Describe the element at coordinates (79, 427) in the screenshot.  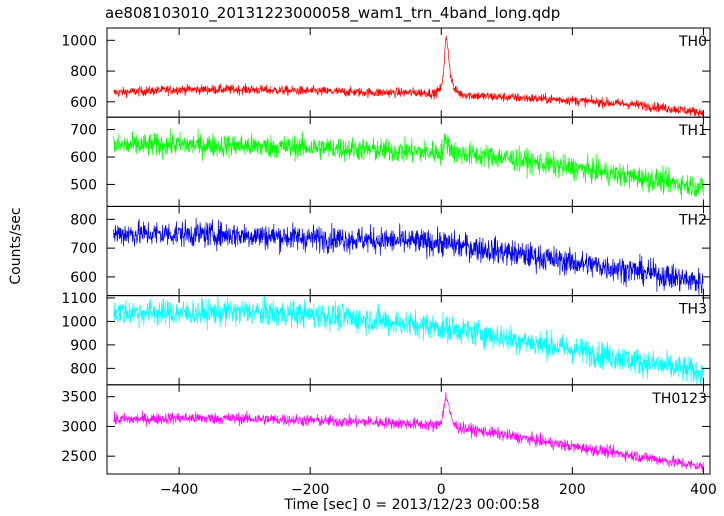
I see `y-tick-label: 3000` at that location.